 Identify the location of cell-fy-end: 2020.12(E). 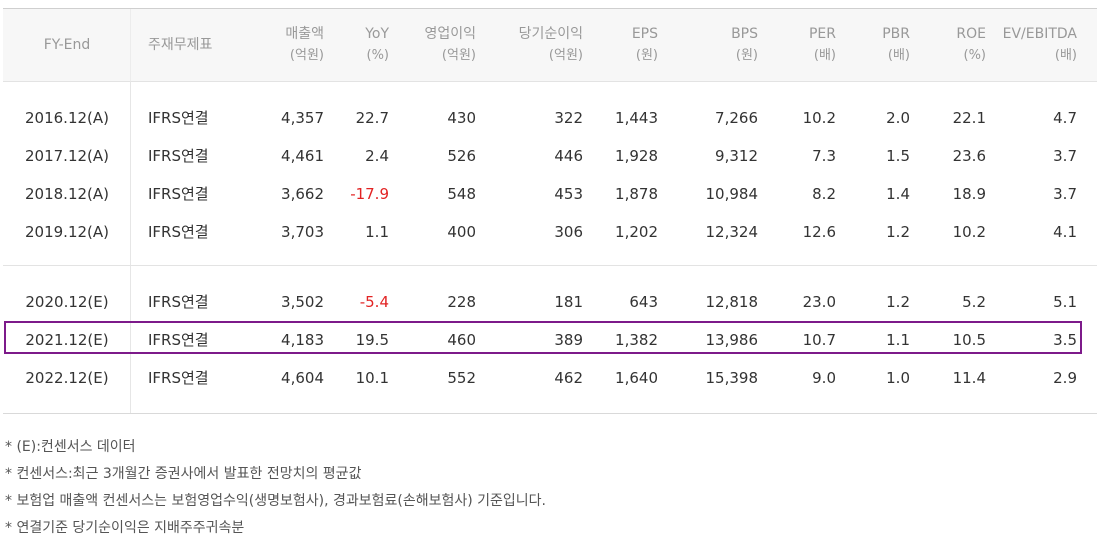
(67, 302).